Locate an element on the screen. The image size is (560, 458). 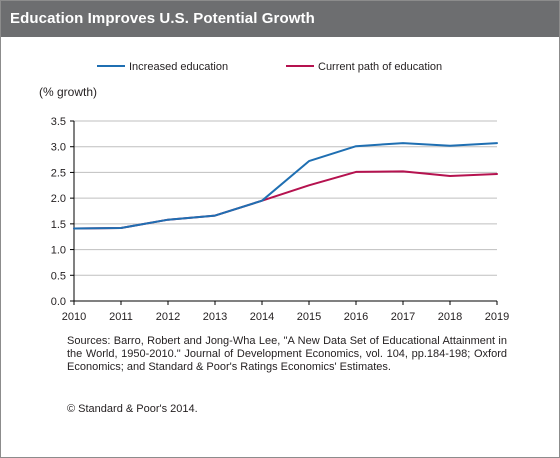
y-tick-label: 1.5 is located at coordinates (58, 225).